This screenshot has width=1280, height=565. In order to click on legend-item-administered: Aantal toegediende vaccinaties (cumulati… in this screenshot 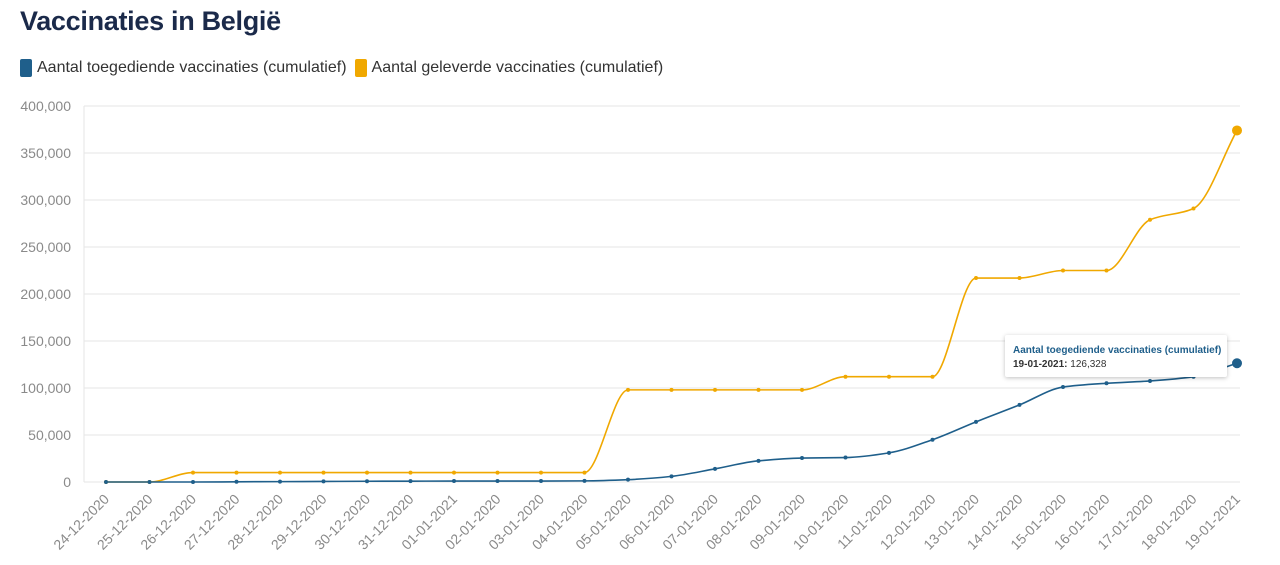, I will do `click(183, 68)`.